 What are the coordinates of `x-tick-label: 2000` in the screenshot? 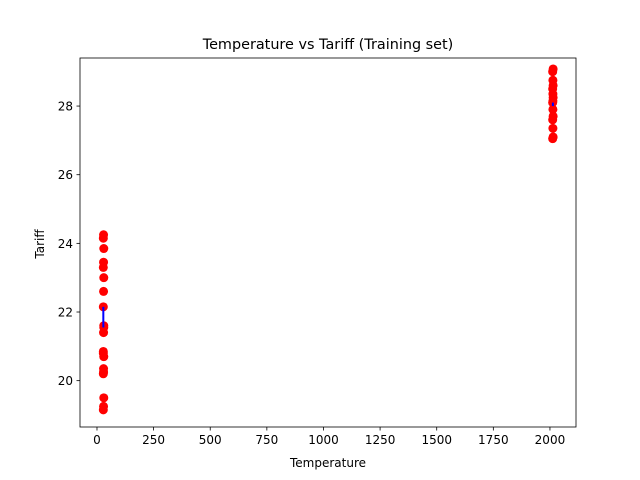 It's located at (550, 440).